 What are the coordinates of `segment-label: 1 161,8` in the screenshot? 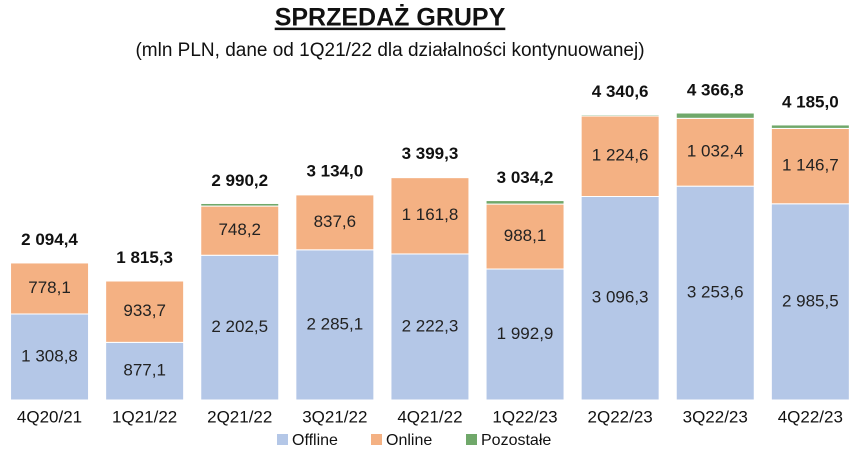 It's located at (430, 214).